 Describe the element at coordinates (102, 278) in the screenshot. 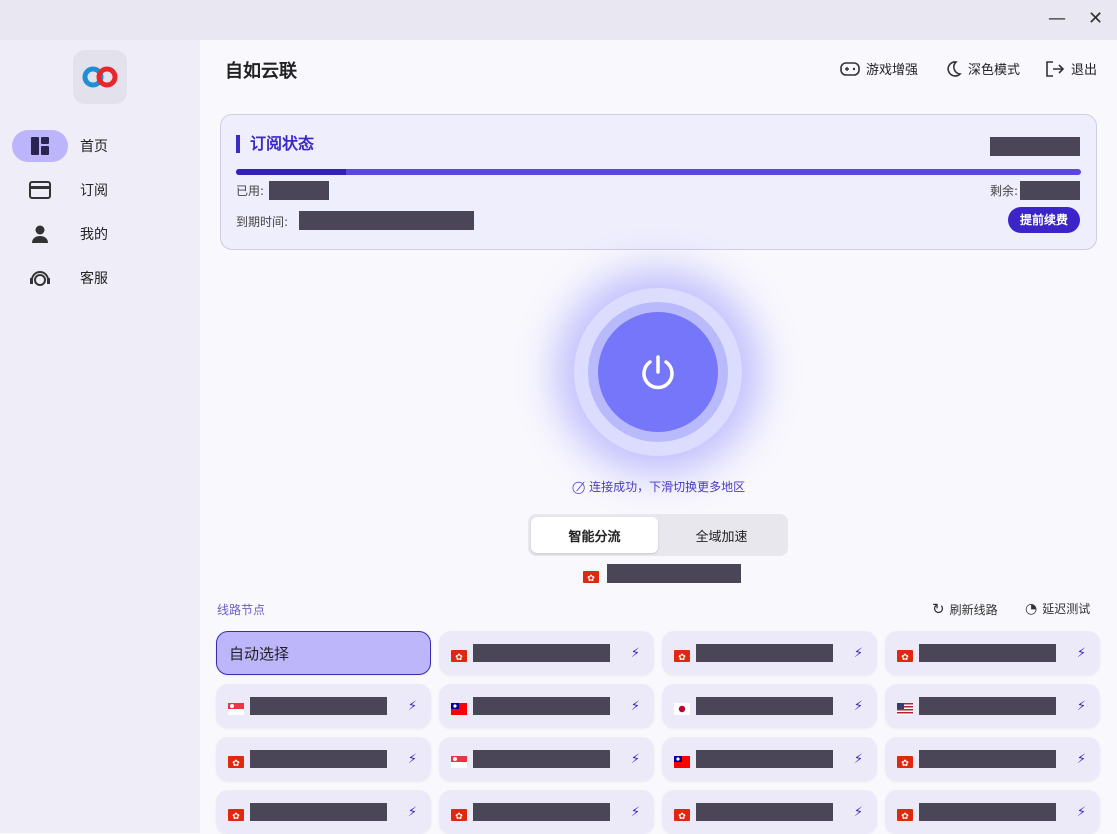

I see `sidebar-item-support: 客服` at that location.